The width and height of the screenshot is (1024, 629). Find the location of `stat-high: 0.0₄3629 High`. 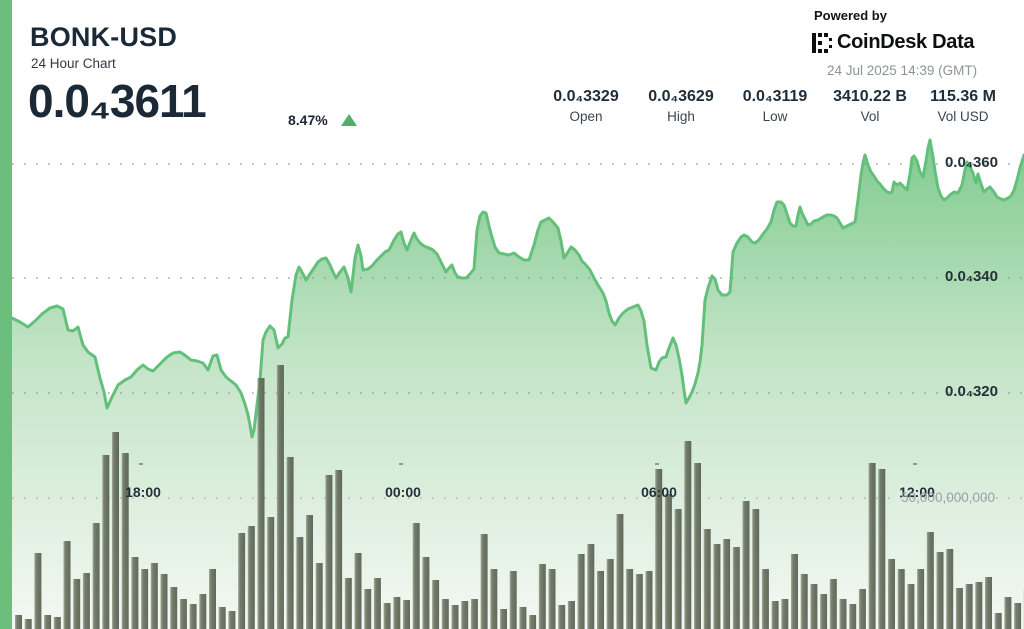

stat-high: 0.0₄3629 High is located at coordinates (680, 106).